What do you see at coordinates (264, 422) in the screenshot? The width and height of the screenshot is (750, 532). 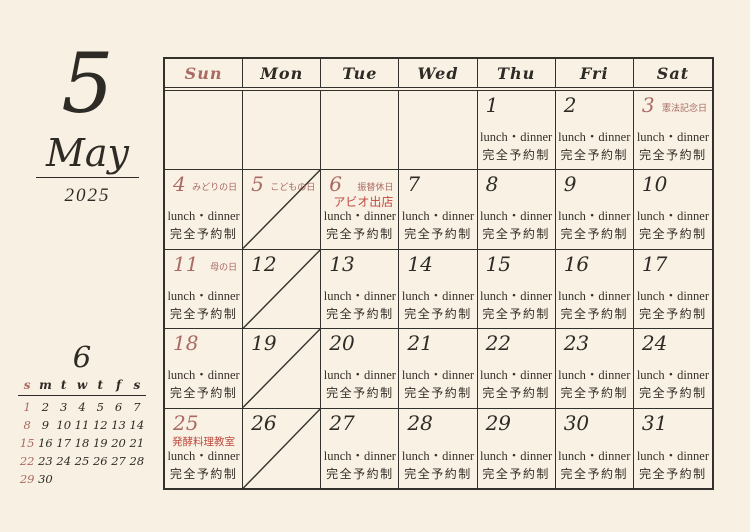 I see `day-number: 26` at bounding box center [264, 422].